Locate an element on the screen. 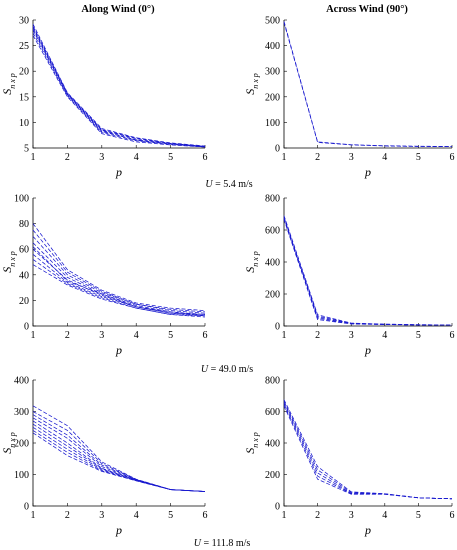  along-u111.8-ytick-label-200: 200 is located at coordinates (21, 444).